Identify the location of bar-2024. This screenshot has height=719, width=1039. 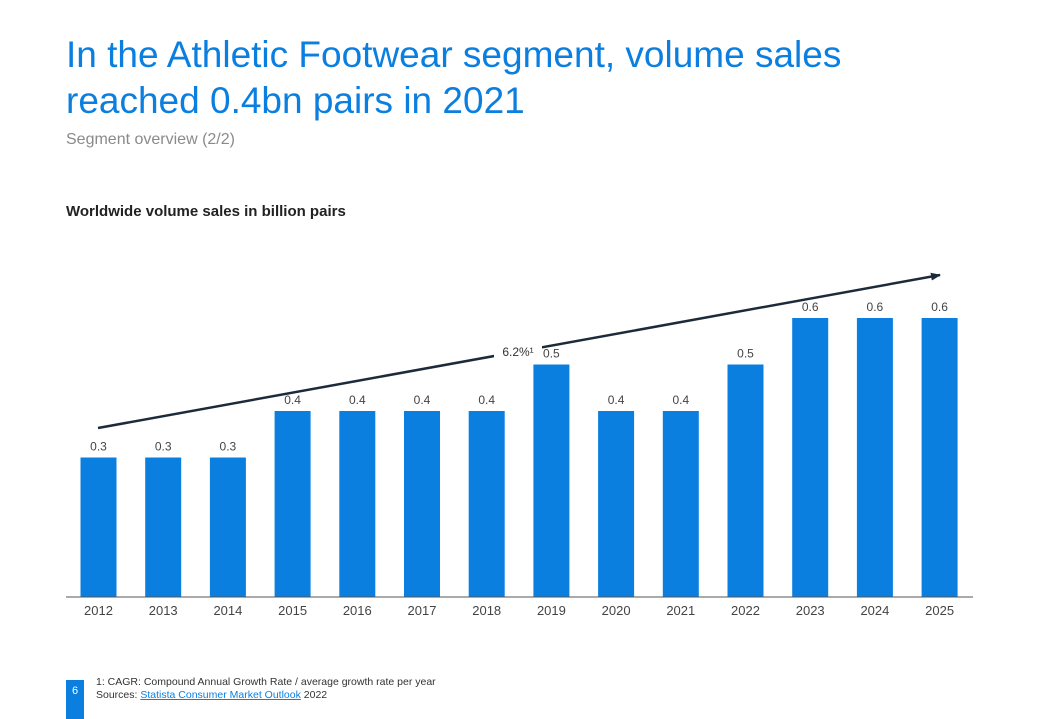
(874, 457).